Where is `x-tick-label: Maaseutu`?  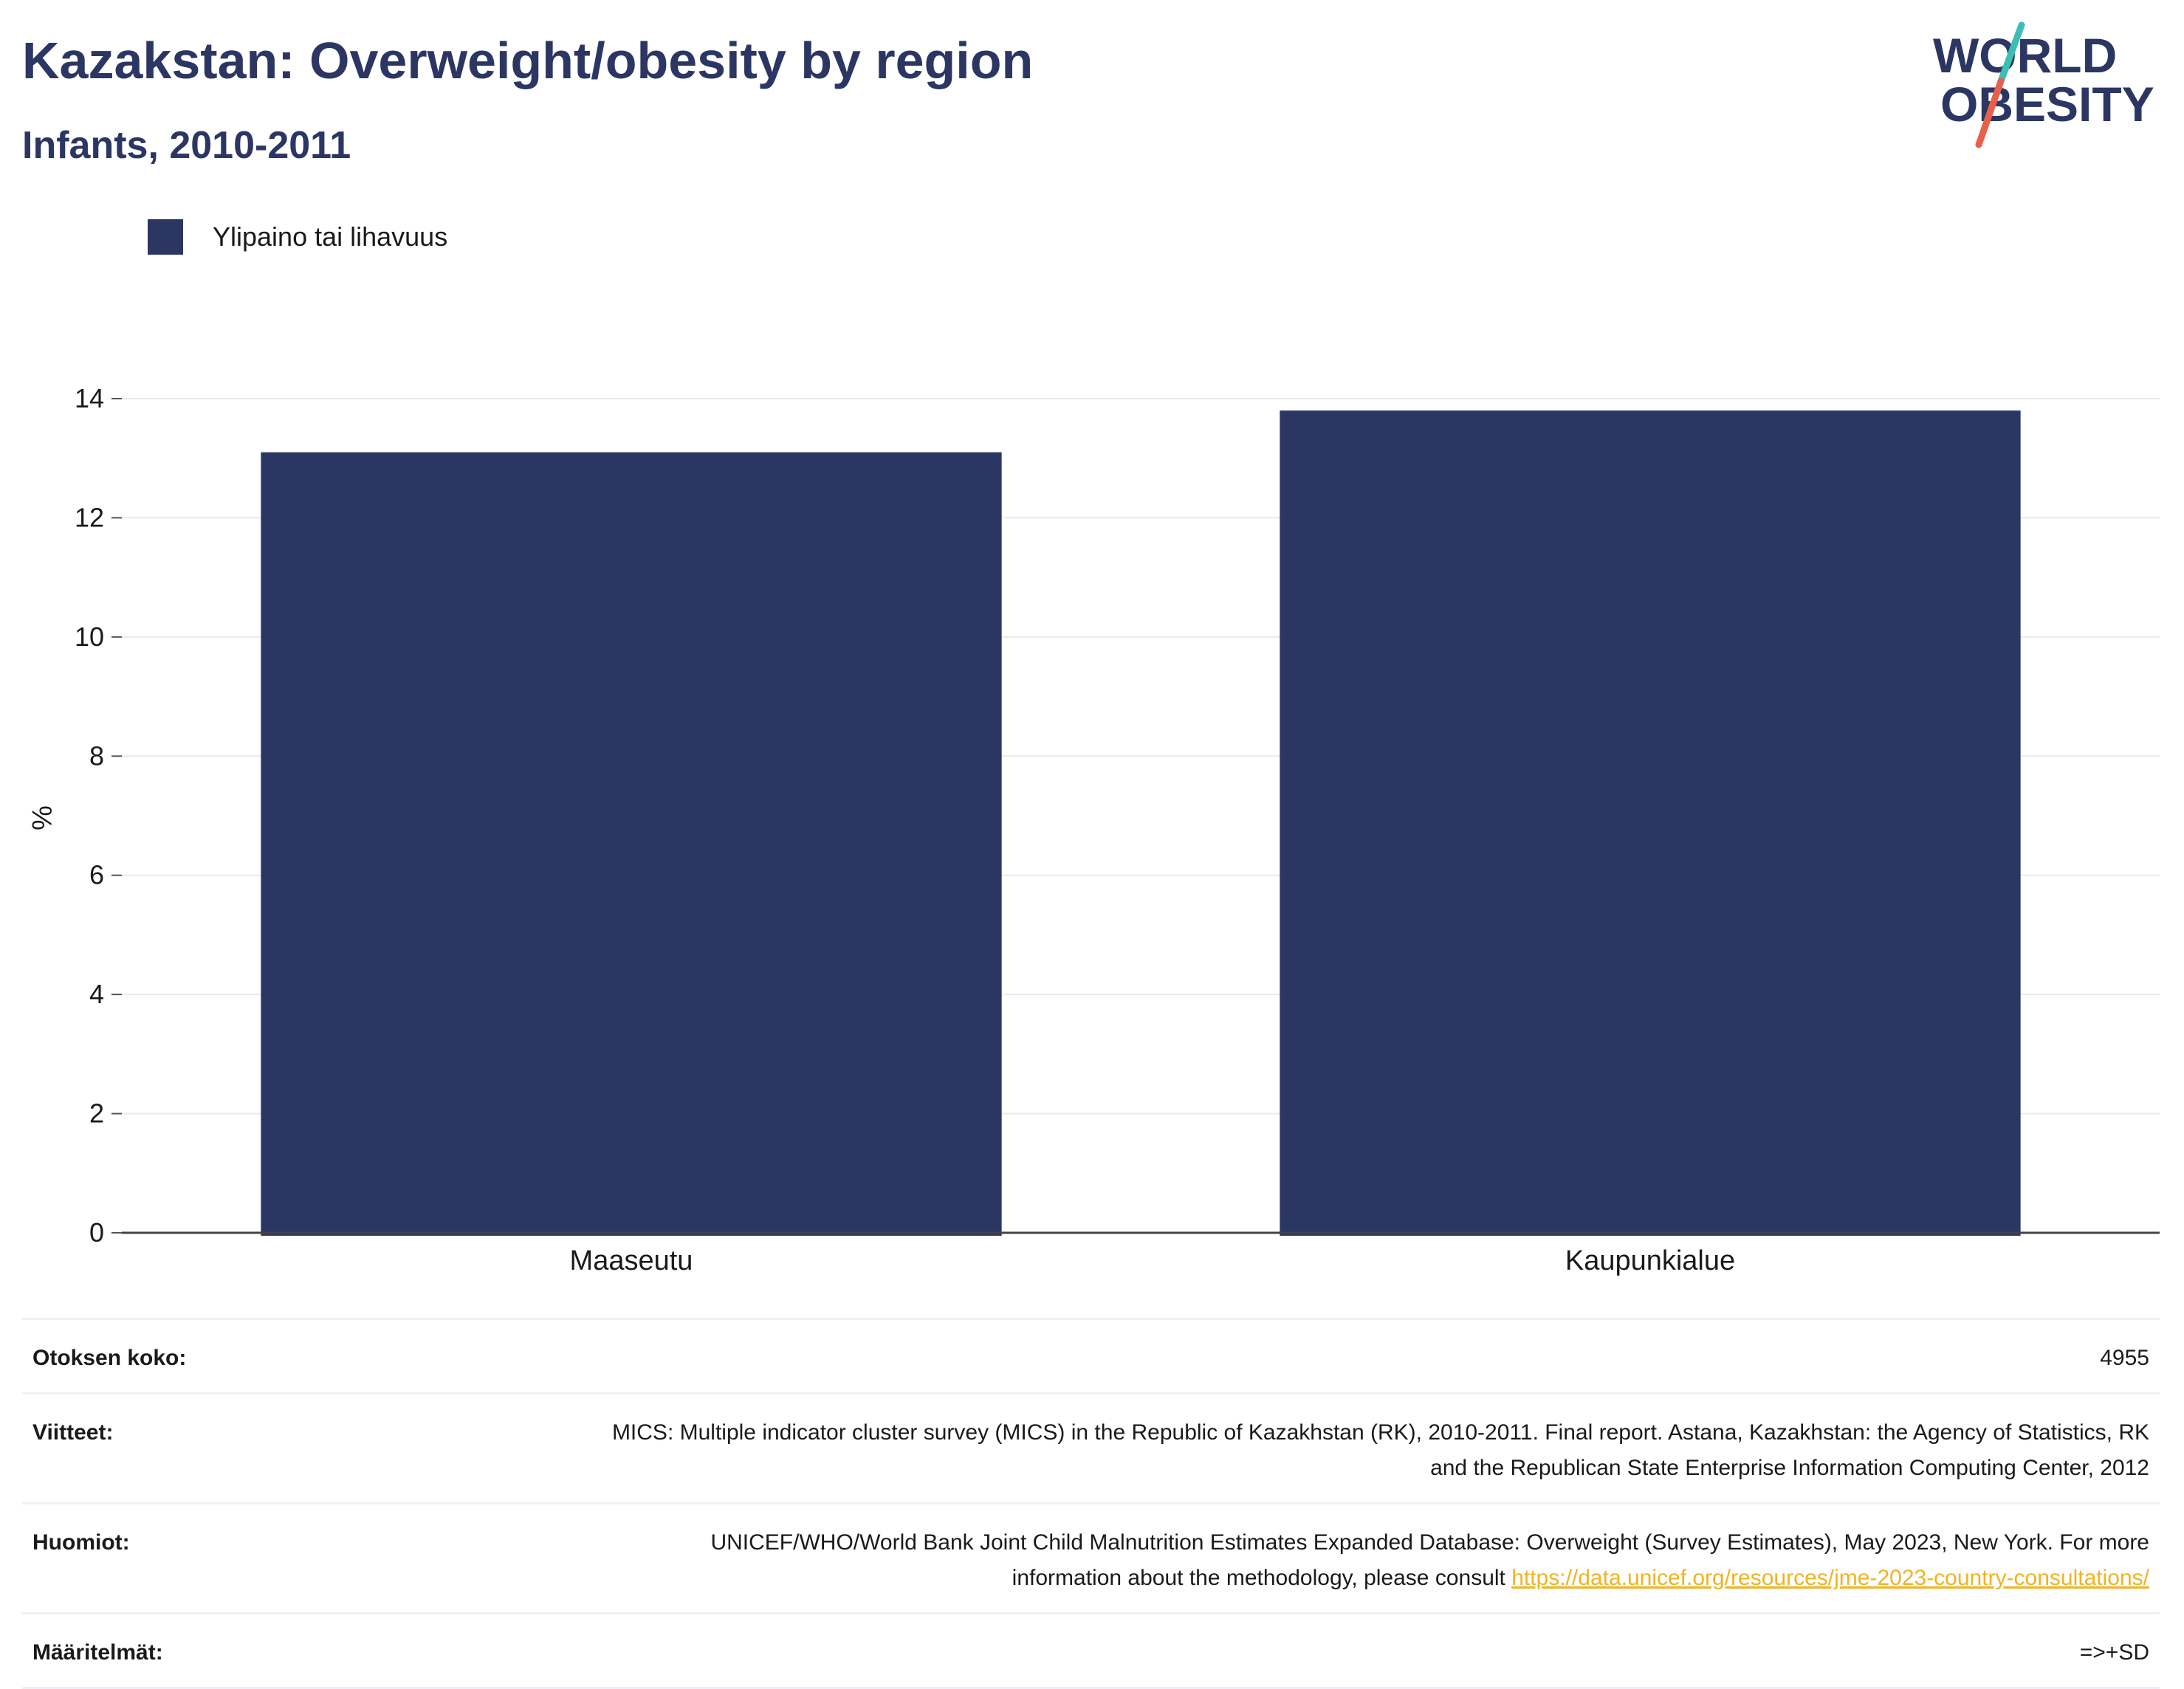
x-tick-label: Maaseutu is located at coordinates (632, 1260).